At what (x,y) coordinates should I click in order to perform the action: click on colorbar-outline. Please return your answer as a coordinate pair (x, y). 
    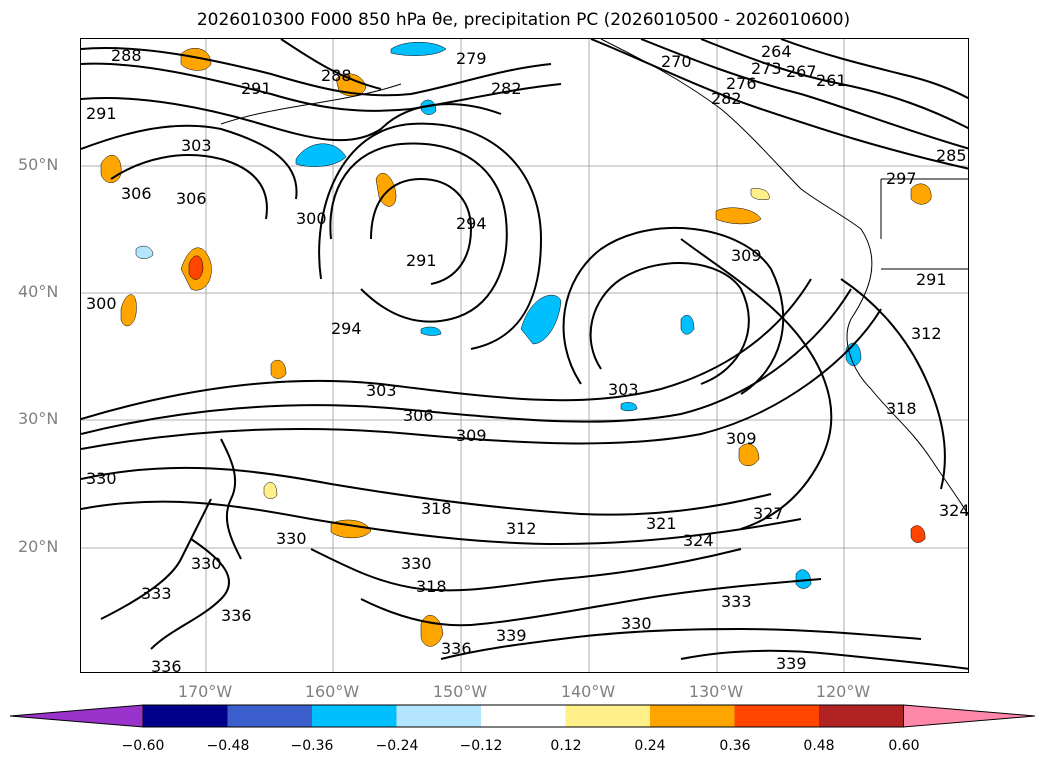
    Looking at the image, I should click on (523, 716).